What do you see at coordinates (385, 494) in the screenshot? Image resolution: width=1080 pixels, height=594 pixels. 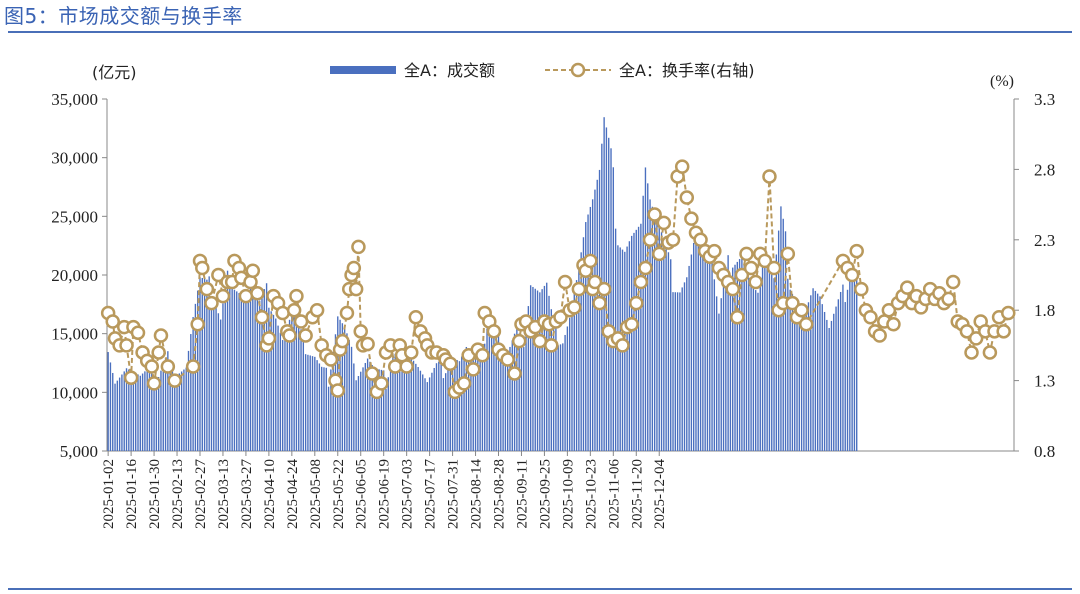 I see `x-tick-label: 2025-06-19` at bounding box center [385, 494].